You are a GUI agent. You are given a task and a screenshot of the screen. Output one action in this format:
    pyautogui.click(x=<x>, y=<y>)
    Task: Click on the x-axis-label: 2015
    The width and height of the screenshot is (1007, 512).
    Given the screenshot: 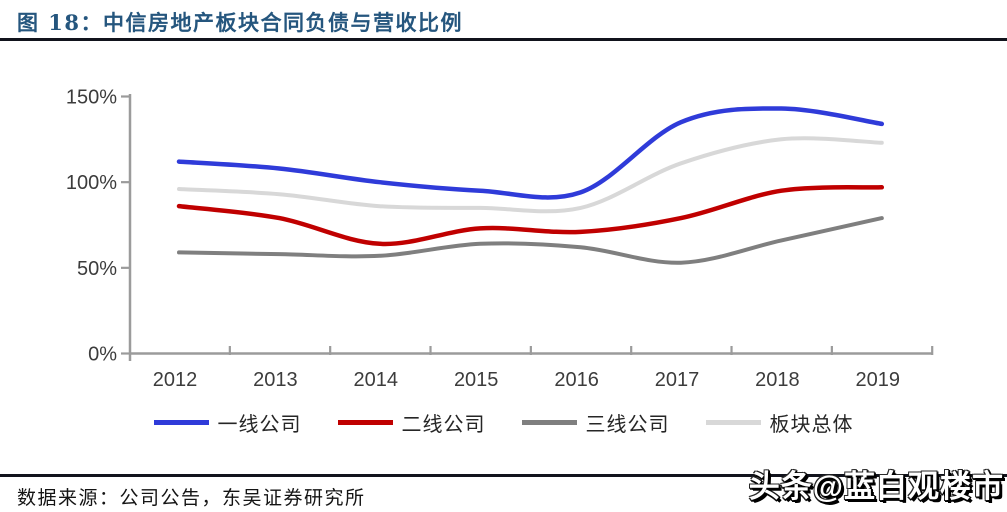 What is the action you would take?
    pyautogui.click(x=476, y=380)
    